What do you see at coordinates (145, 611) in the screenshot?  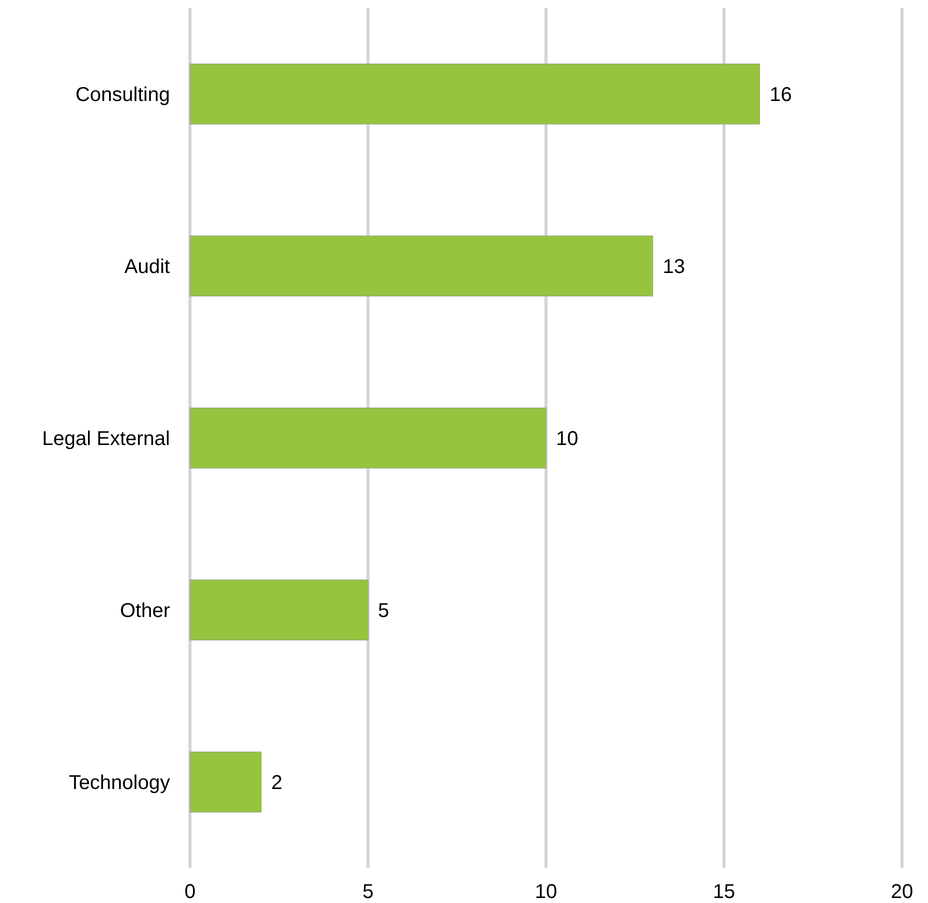 I see `y-tick-label: Other` at bounding box center [145, 611].